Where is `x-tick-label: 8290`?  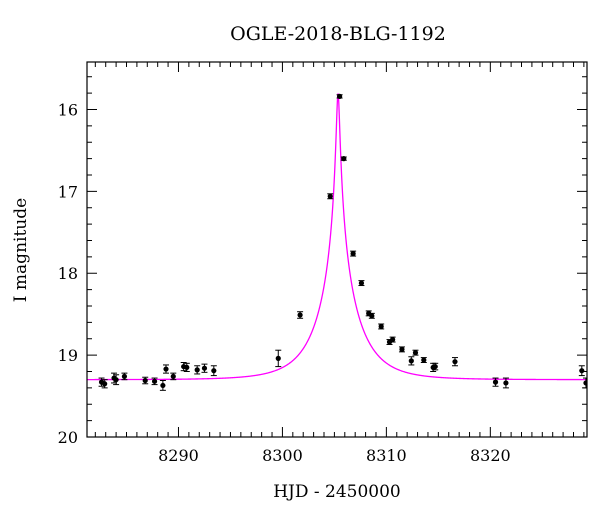
x-tick-label: 8290 is located at coordinates (178, 455).